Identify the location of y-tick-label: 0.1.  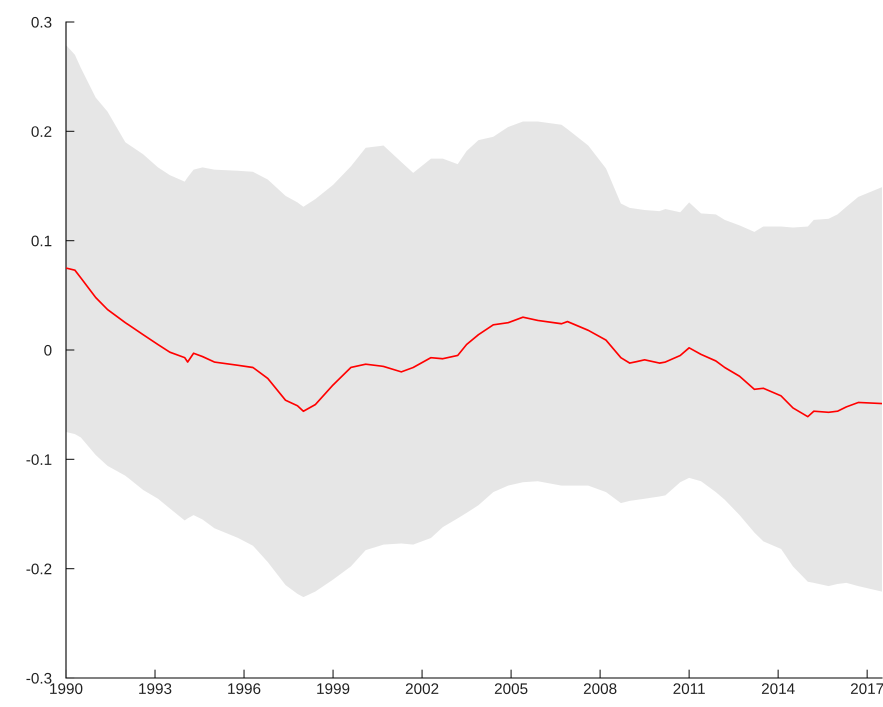
(41, 241).